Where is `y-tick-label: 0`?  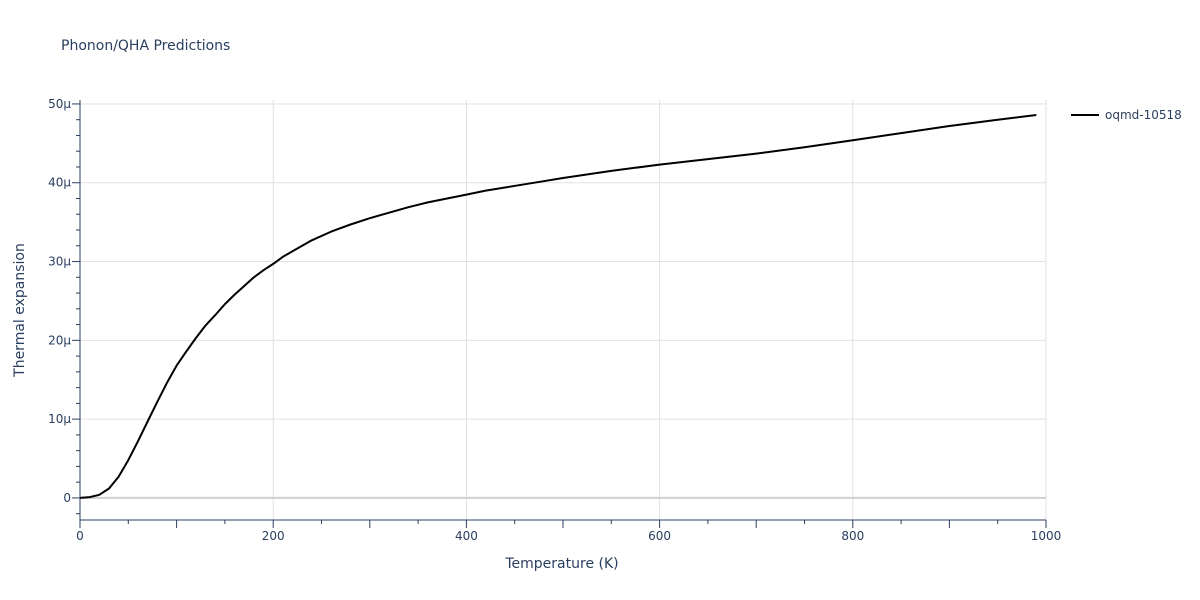 y-tick-label: 0 is located at coordinates (67, 498).